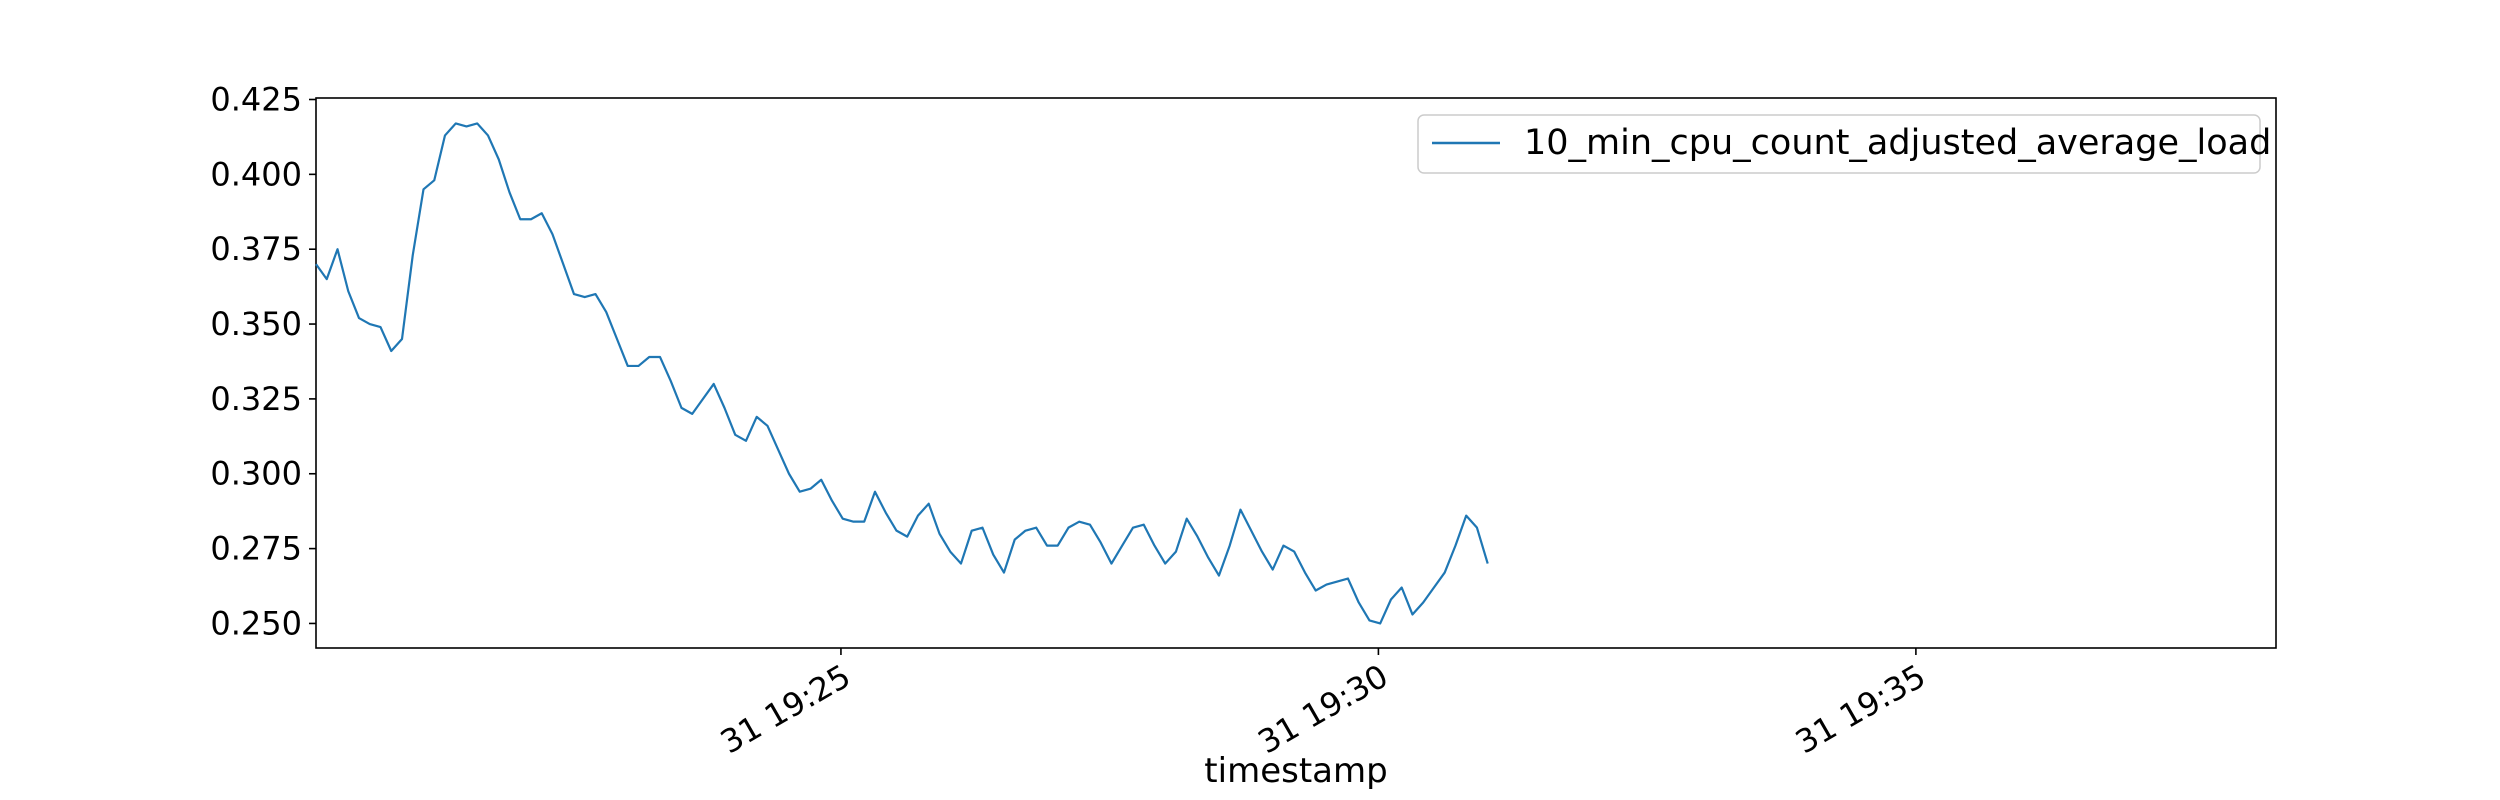 Image resolution: width=2500 pixels, height=800 pixels. Describe the element at coordinates (256, 399) in the screenshot. I see `y-tick-label: 0.325` at that location.